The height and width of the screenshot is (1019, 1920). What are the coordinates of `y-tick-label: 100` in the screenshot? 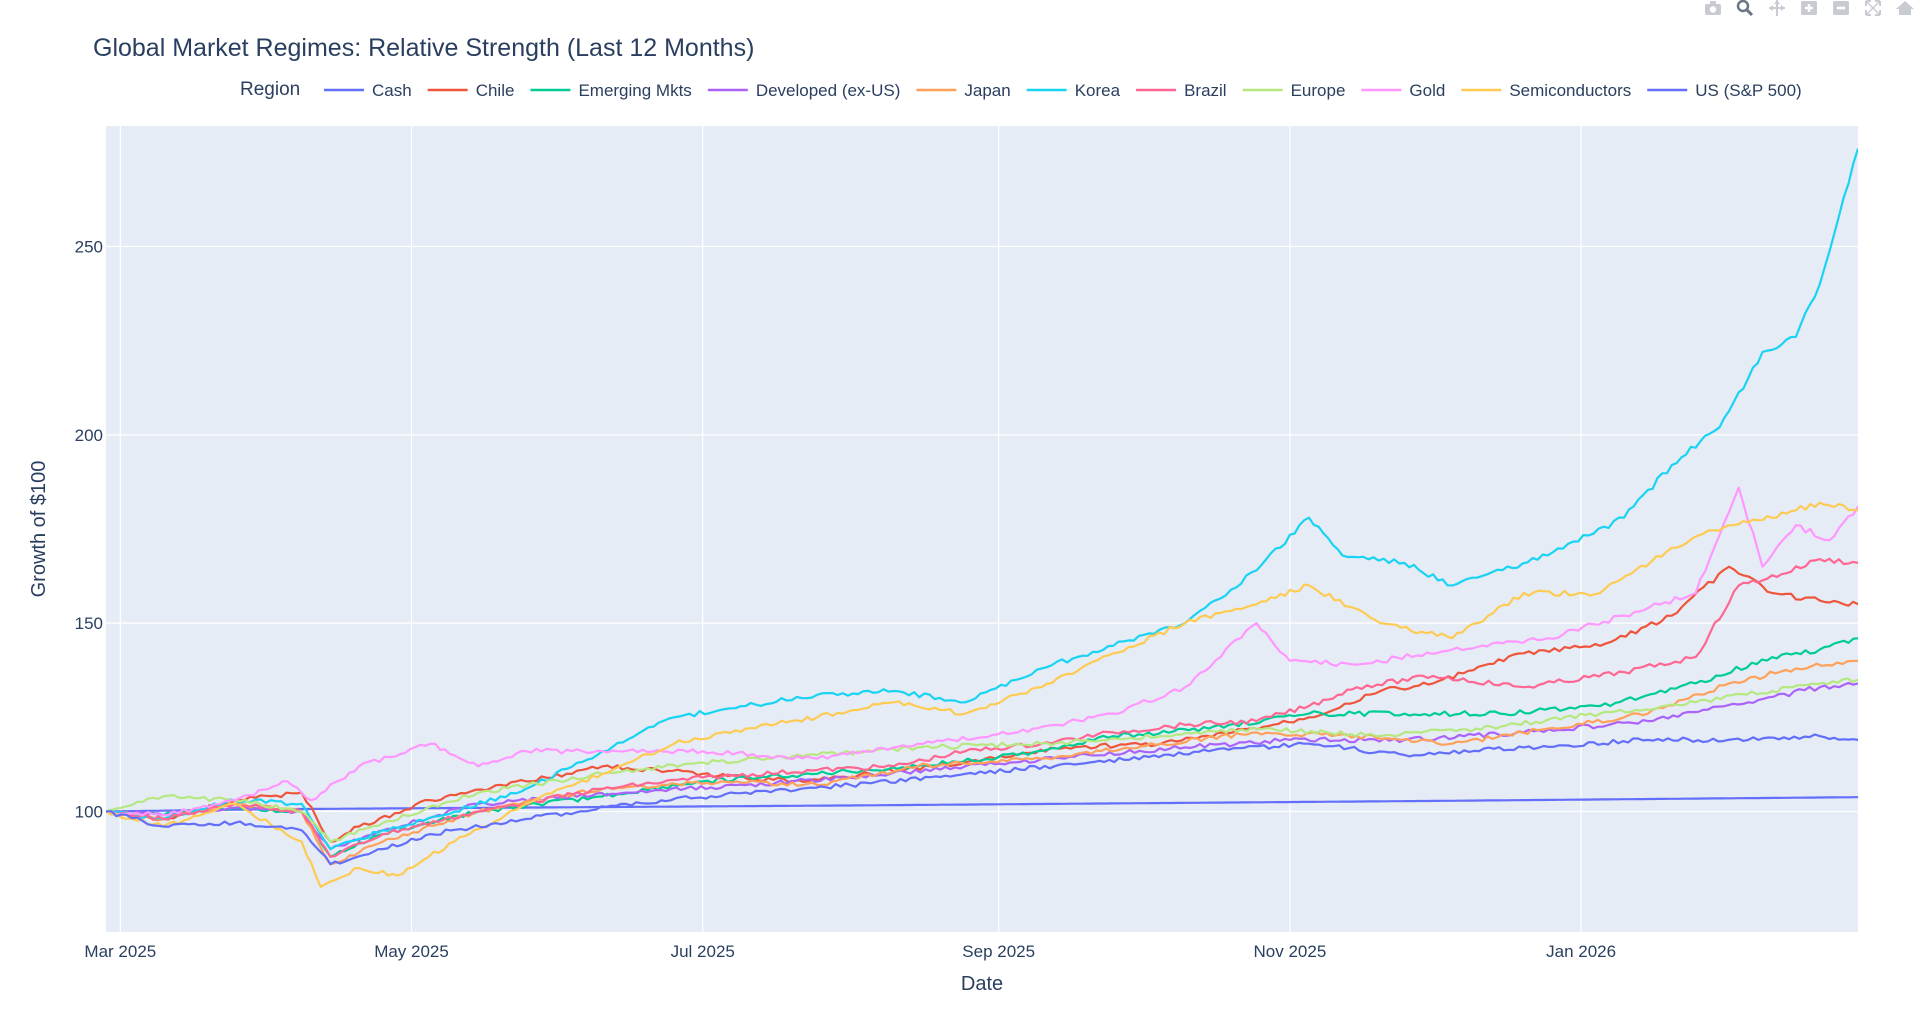 It's located at (89, 811).